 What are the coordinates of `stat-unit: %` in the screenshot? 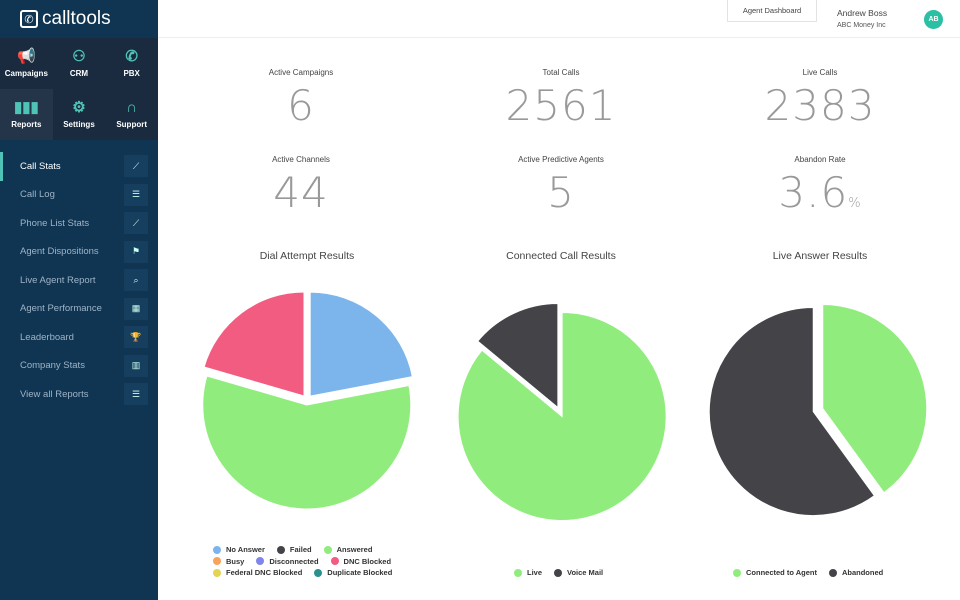 It's located at (855, 203).